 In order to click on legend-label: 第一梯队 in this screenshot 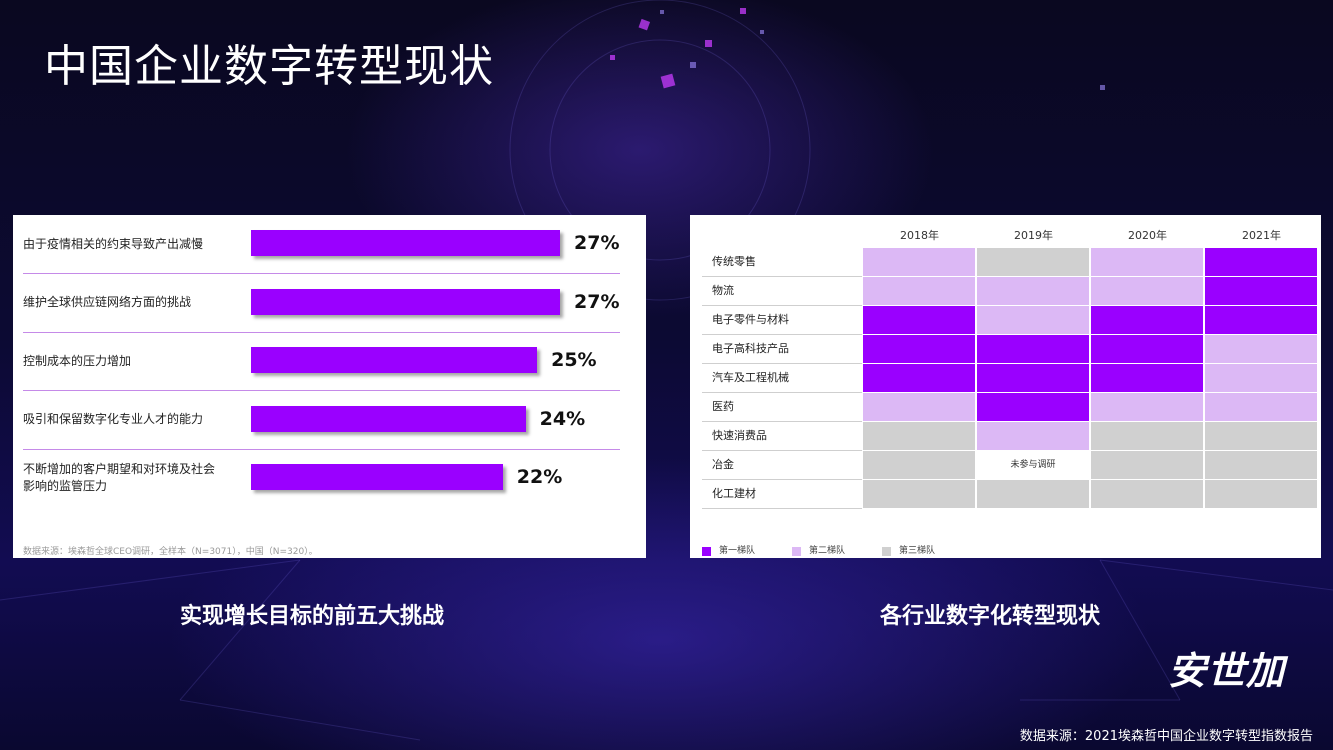, I will do `click(737, 551)`.